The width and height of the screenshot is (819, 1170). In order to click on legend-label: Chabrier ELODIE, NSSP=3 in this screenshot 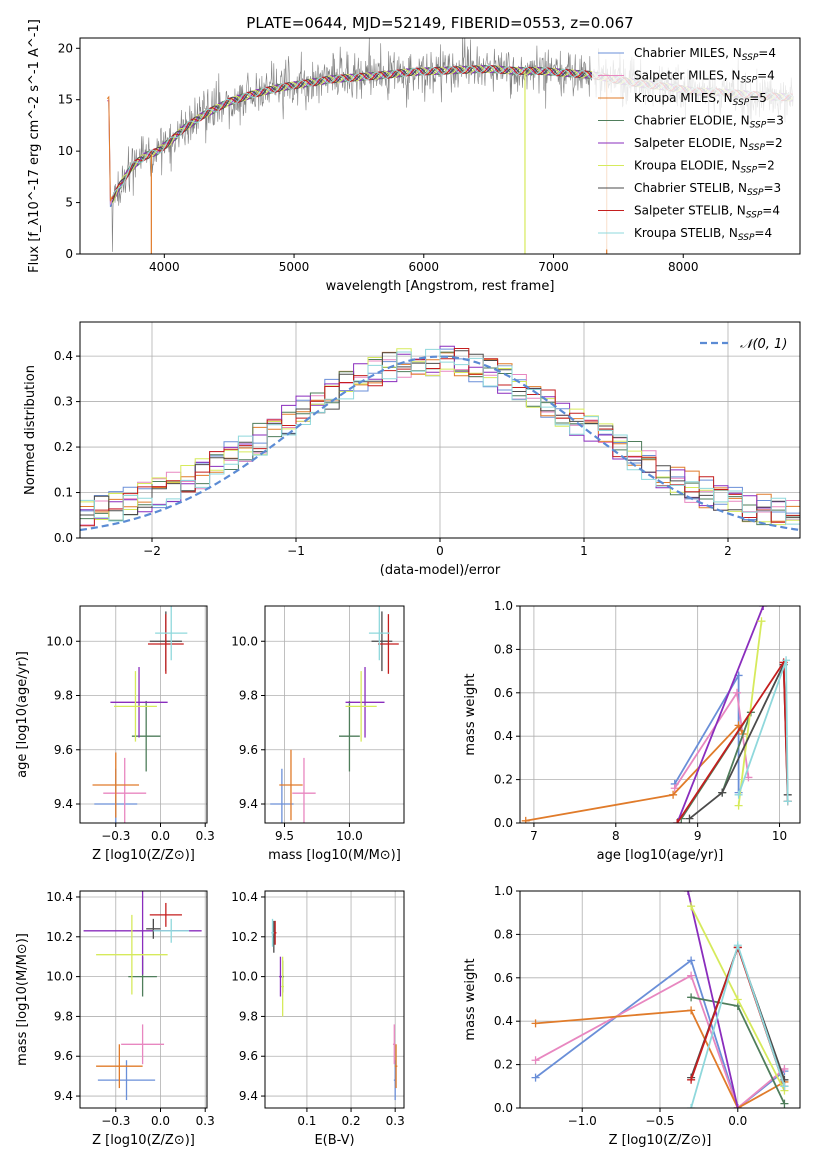, I will do `click(709, 122)`.